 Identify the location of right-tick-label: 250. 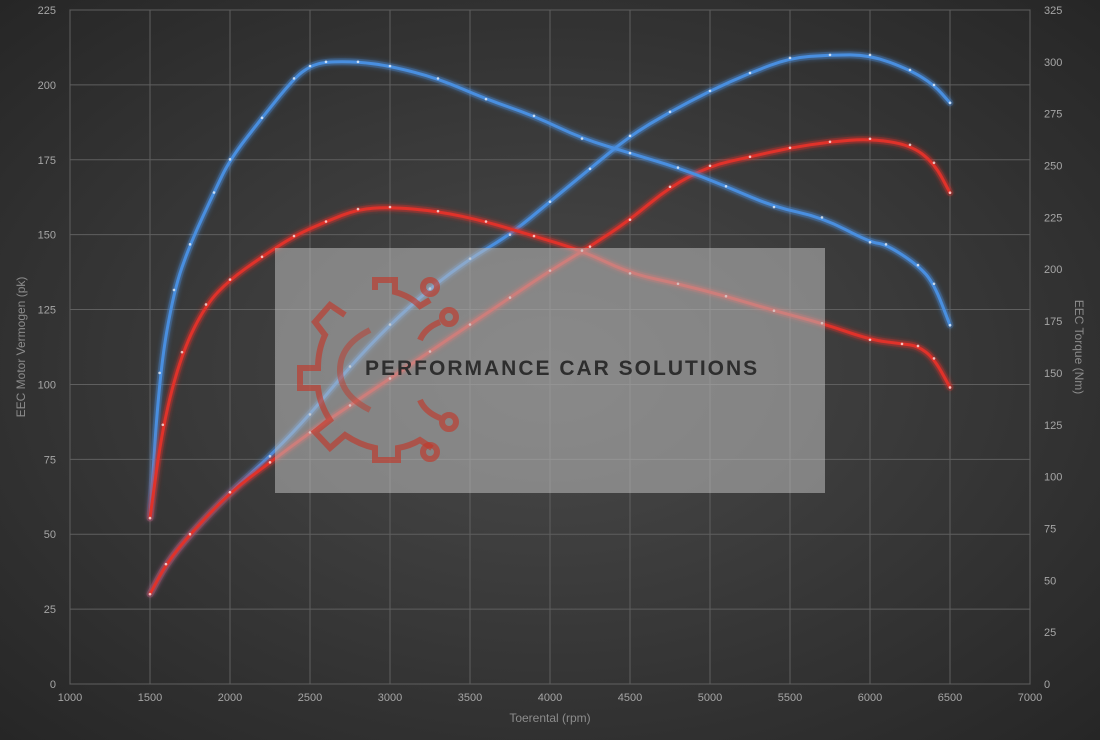
(1053, 167).